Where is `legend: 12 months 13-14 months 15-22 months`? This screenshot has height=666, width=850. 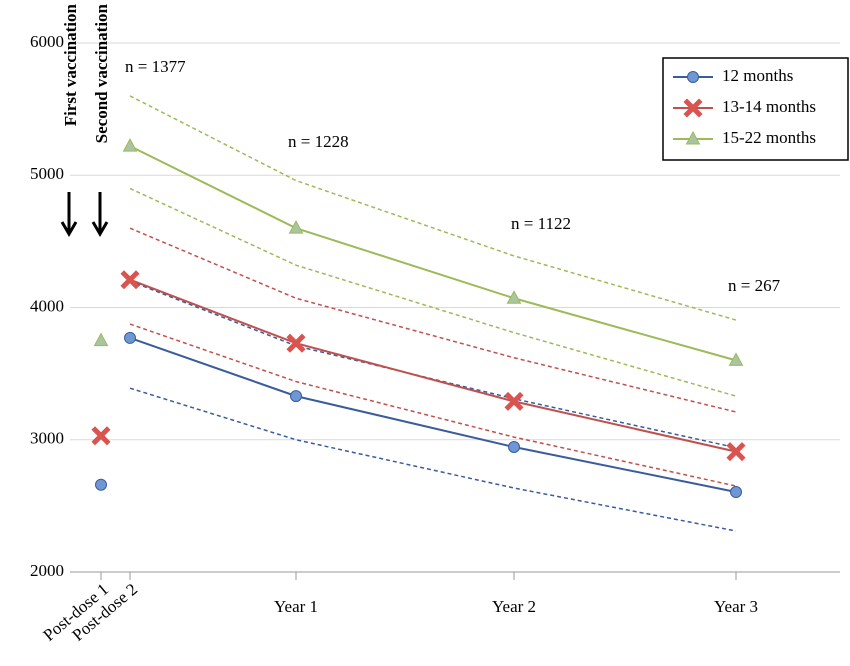
legend: 12 months 13-14 months 15-22 months is located at coordinates (755, 109).